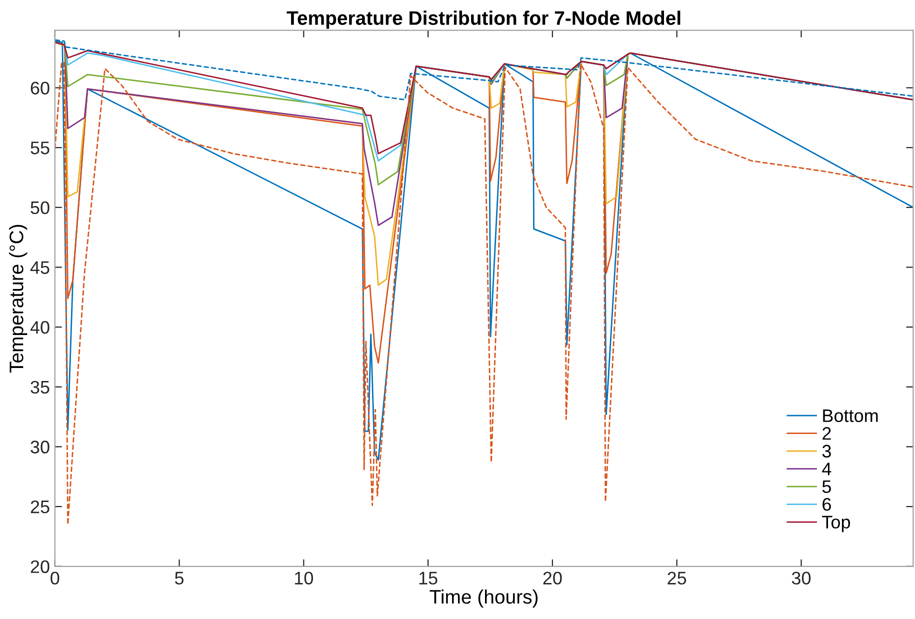 The height and width of the screenshot is (619, 915). I want to click on x-tick-label: 30, so click(801, 578).